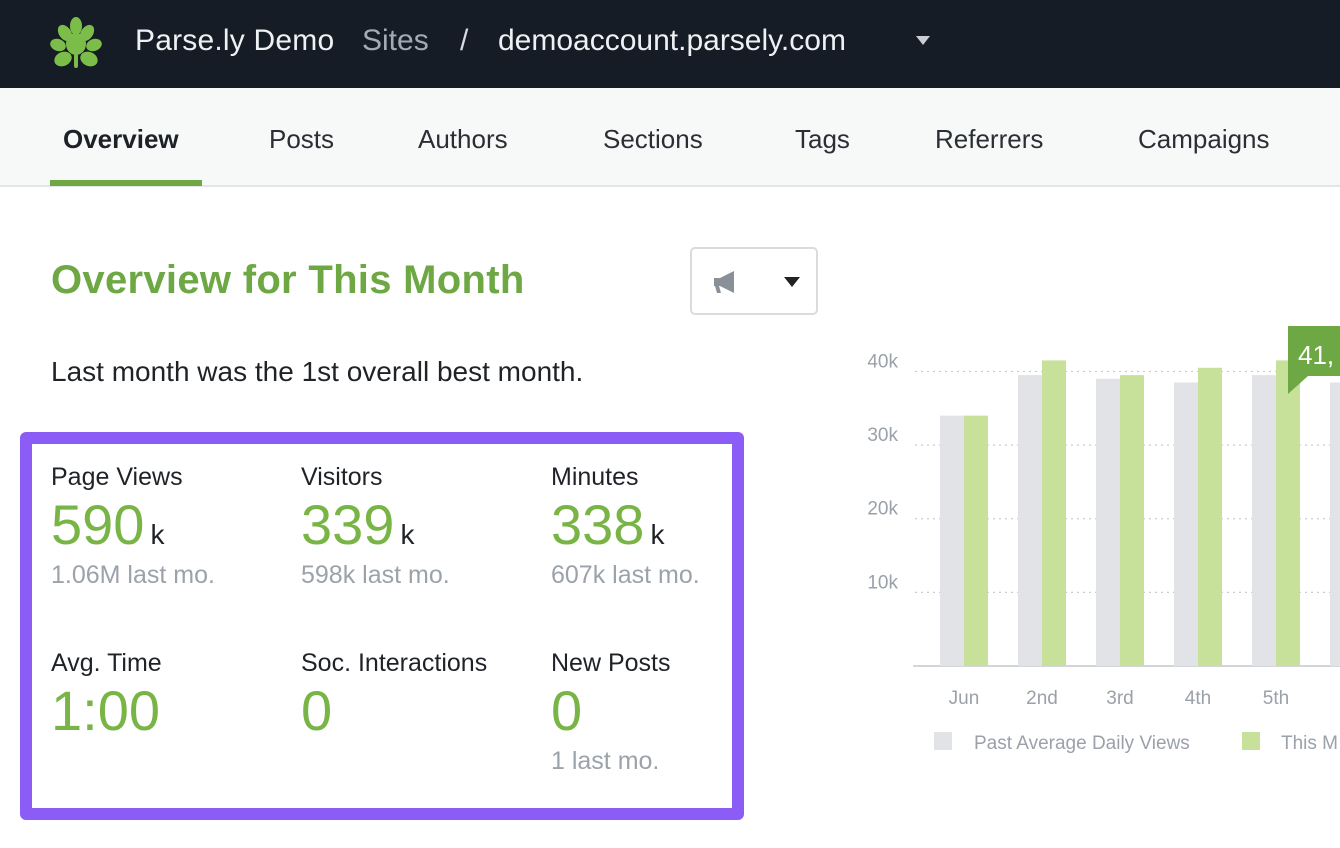 This screenshot has height=848, width=1340. Describe the element at coordinates (394, 663) in the screenshot. I see `metric-label: Soc. Interactions` at that location.